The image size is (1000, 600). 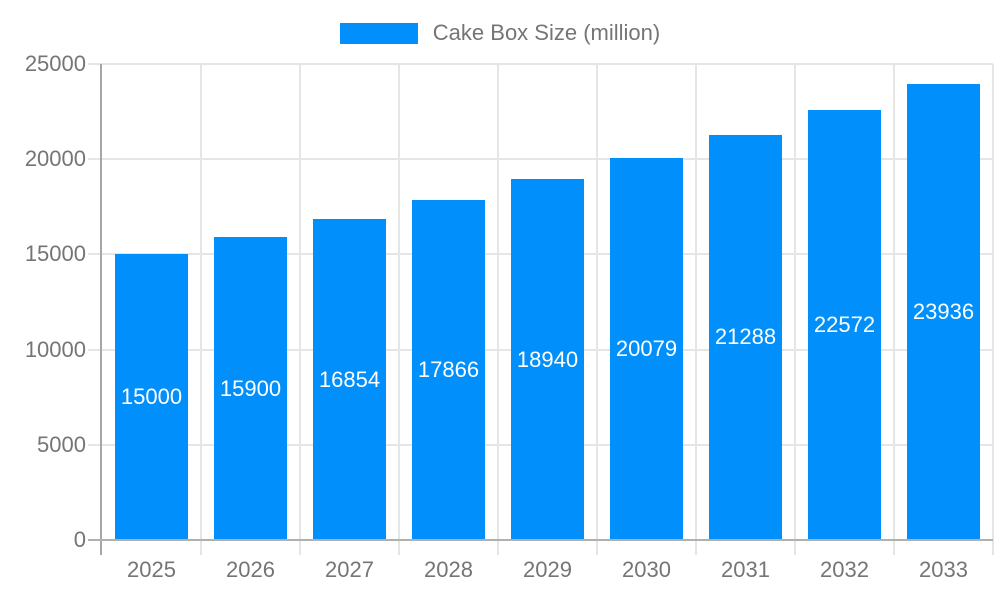 What do you see at coordinates (646, 569) in the screenshot?
I see `x-axis-tick-label: 2030` at bounding box center [646, 569].